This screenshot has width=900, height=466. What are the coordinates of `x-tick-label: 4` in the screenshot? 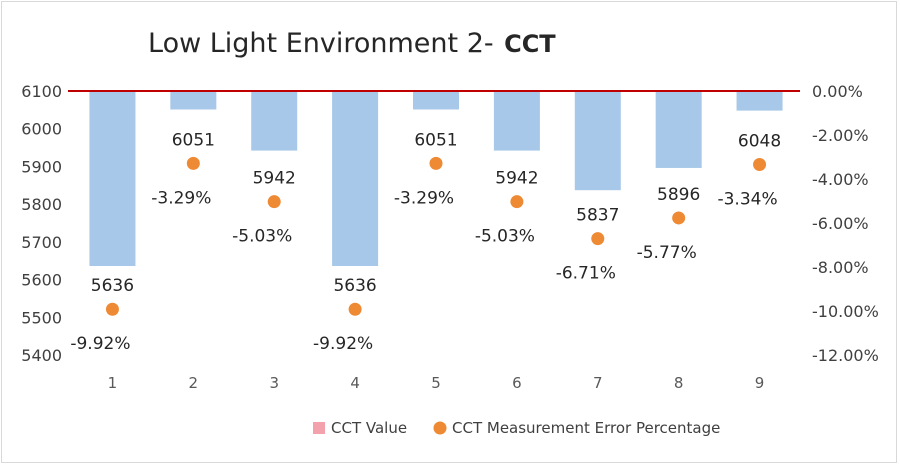 It's located at (355, 383).